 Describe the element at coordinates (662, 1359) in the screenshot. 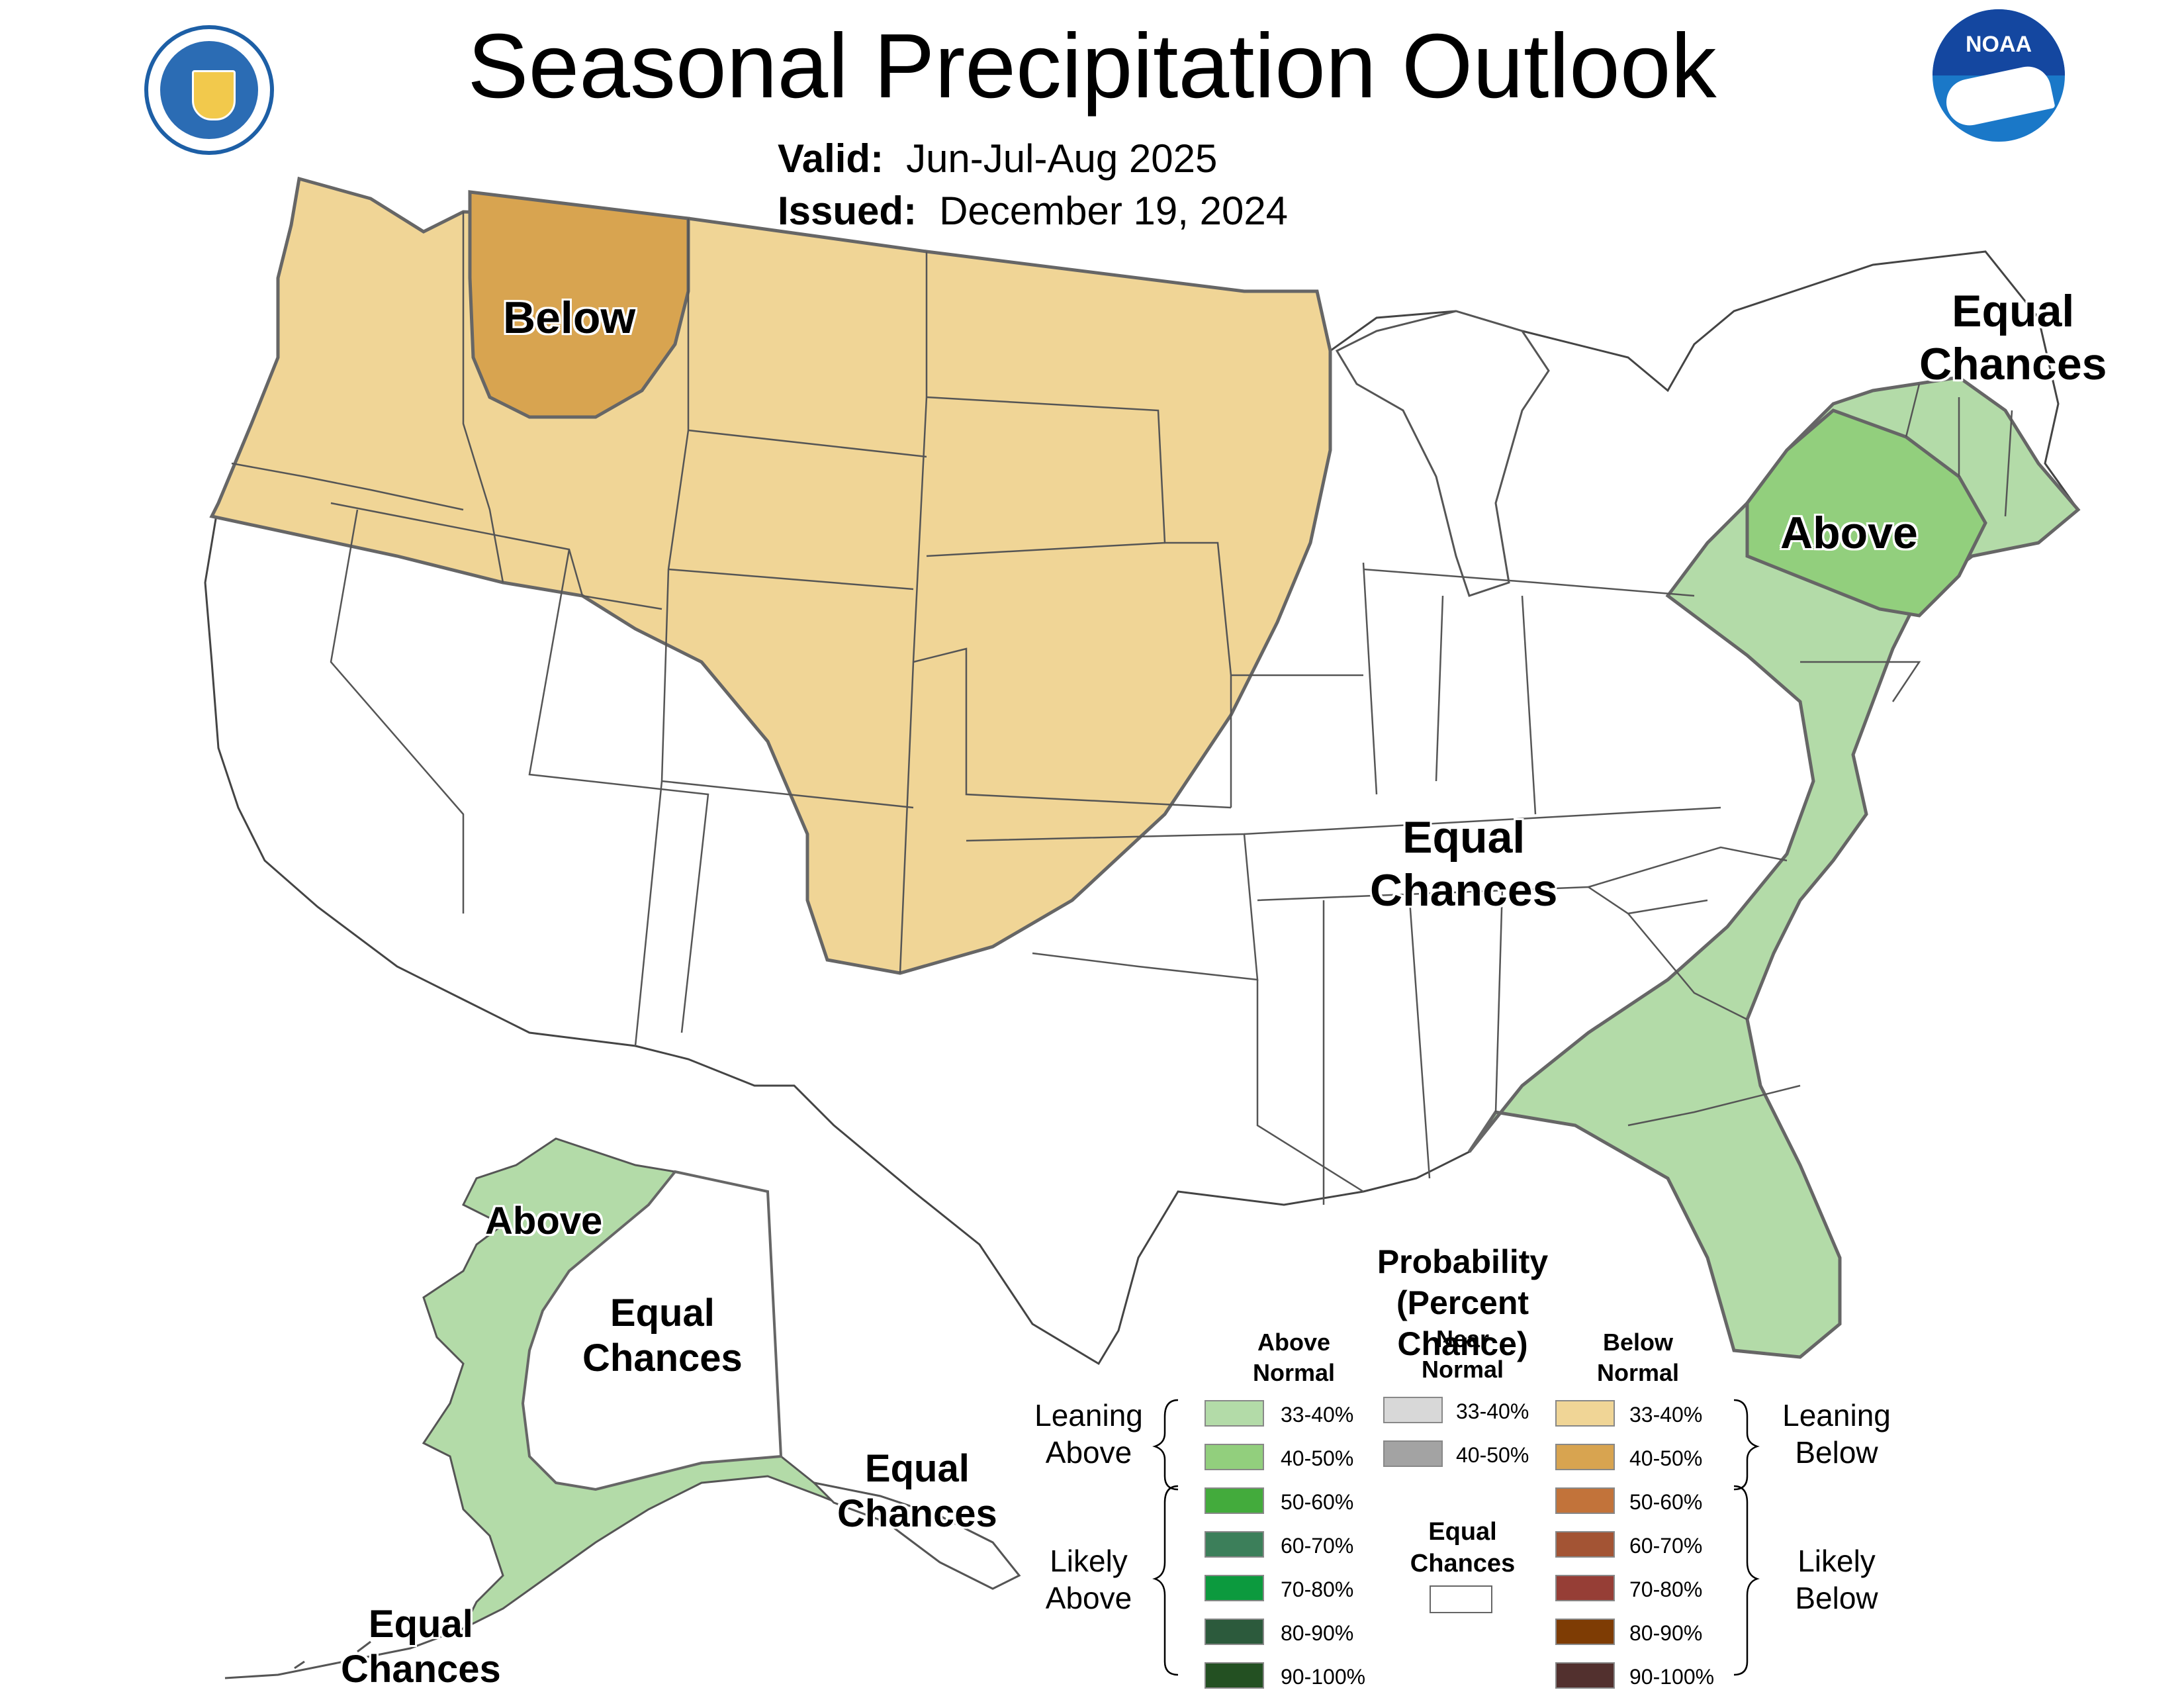

I see `label-alaska-ec-interior-line2: Chances` at that location.